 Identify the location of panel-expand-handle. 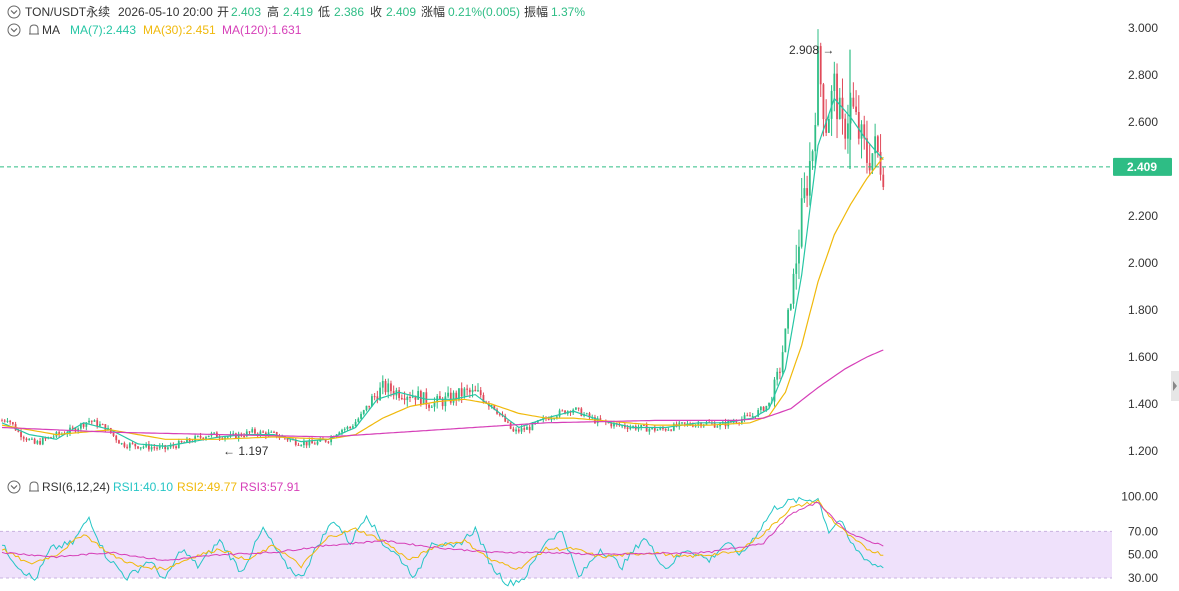
(1175, 386).